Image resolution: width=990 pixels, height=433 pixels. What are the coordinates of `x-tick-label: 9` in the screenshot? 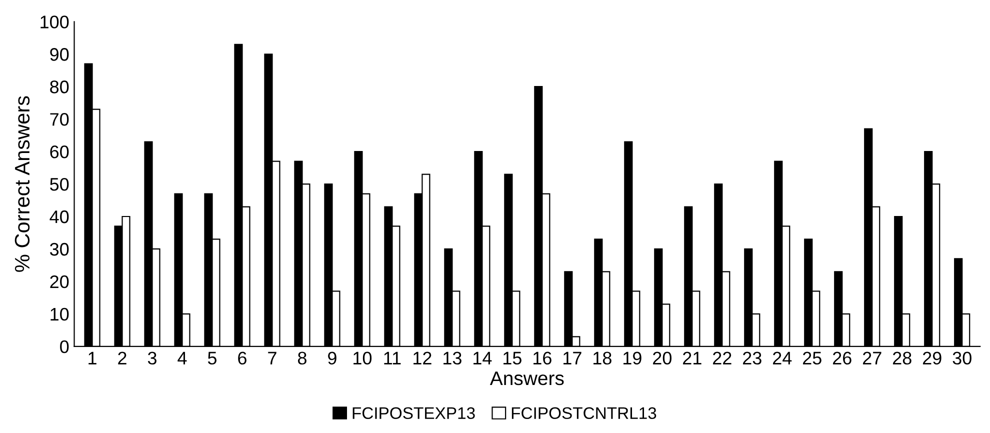 It's located at (332, 358).